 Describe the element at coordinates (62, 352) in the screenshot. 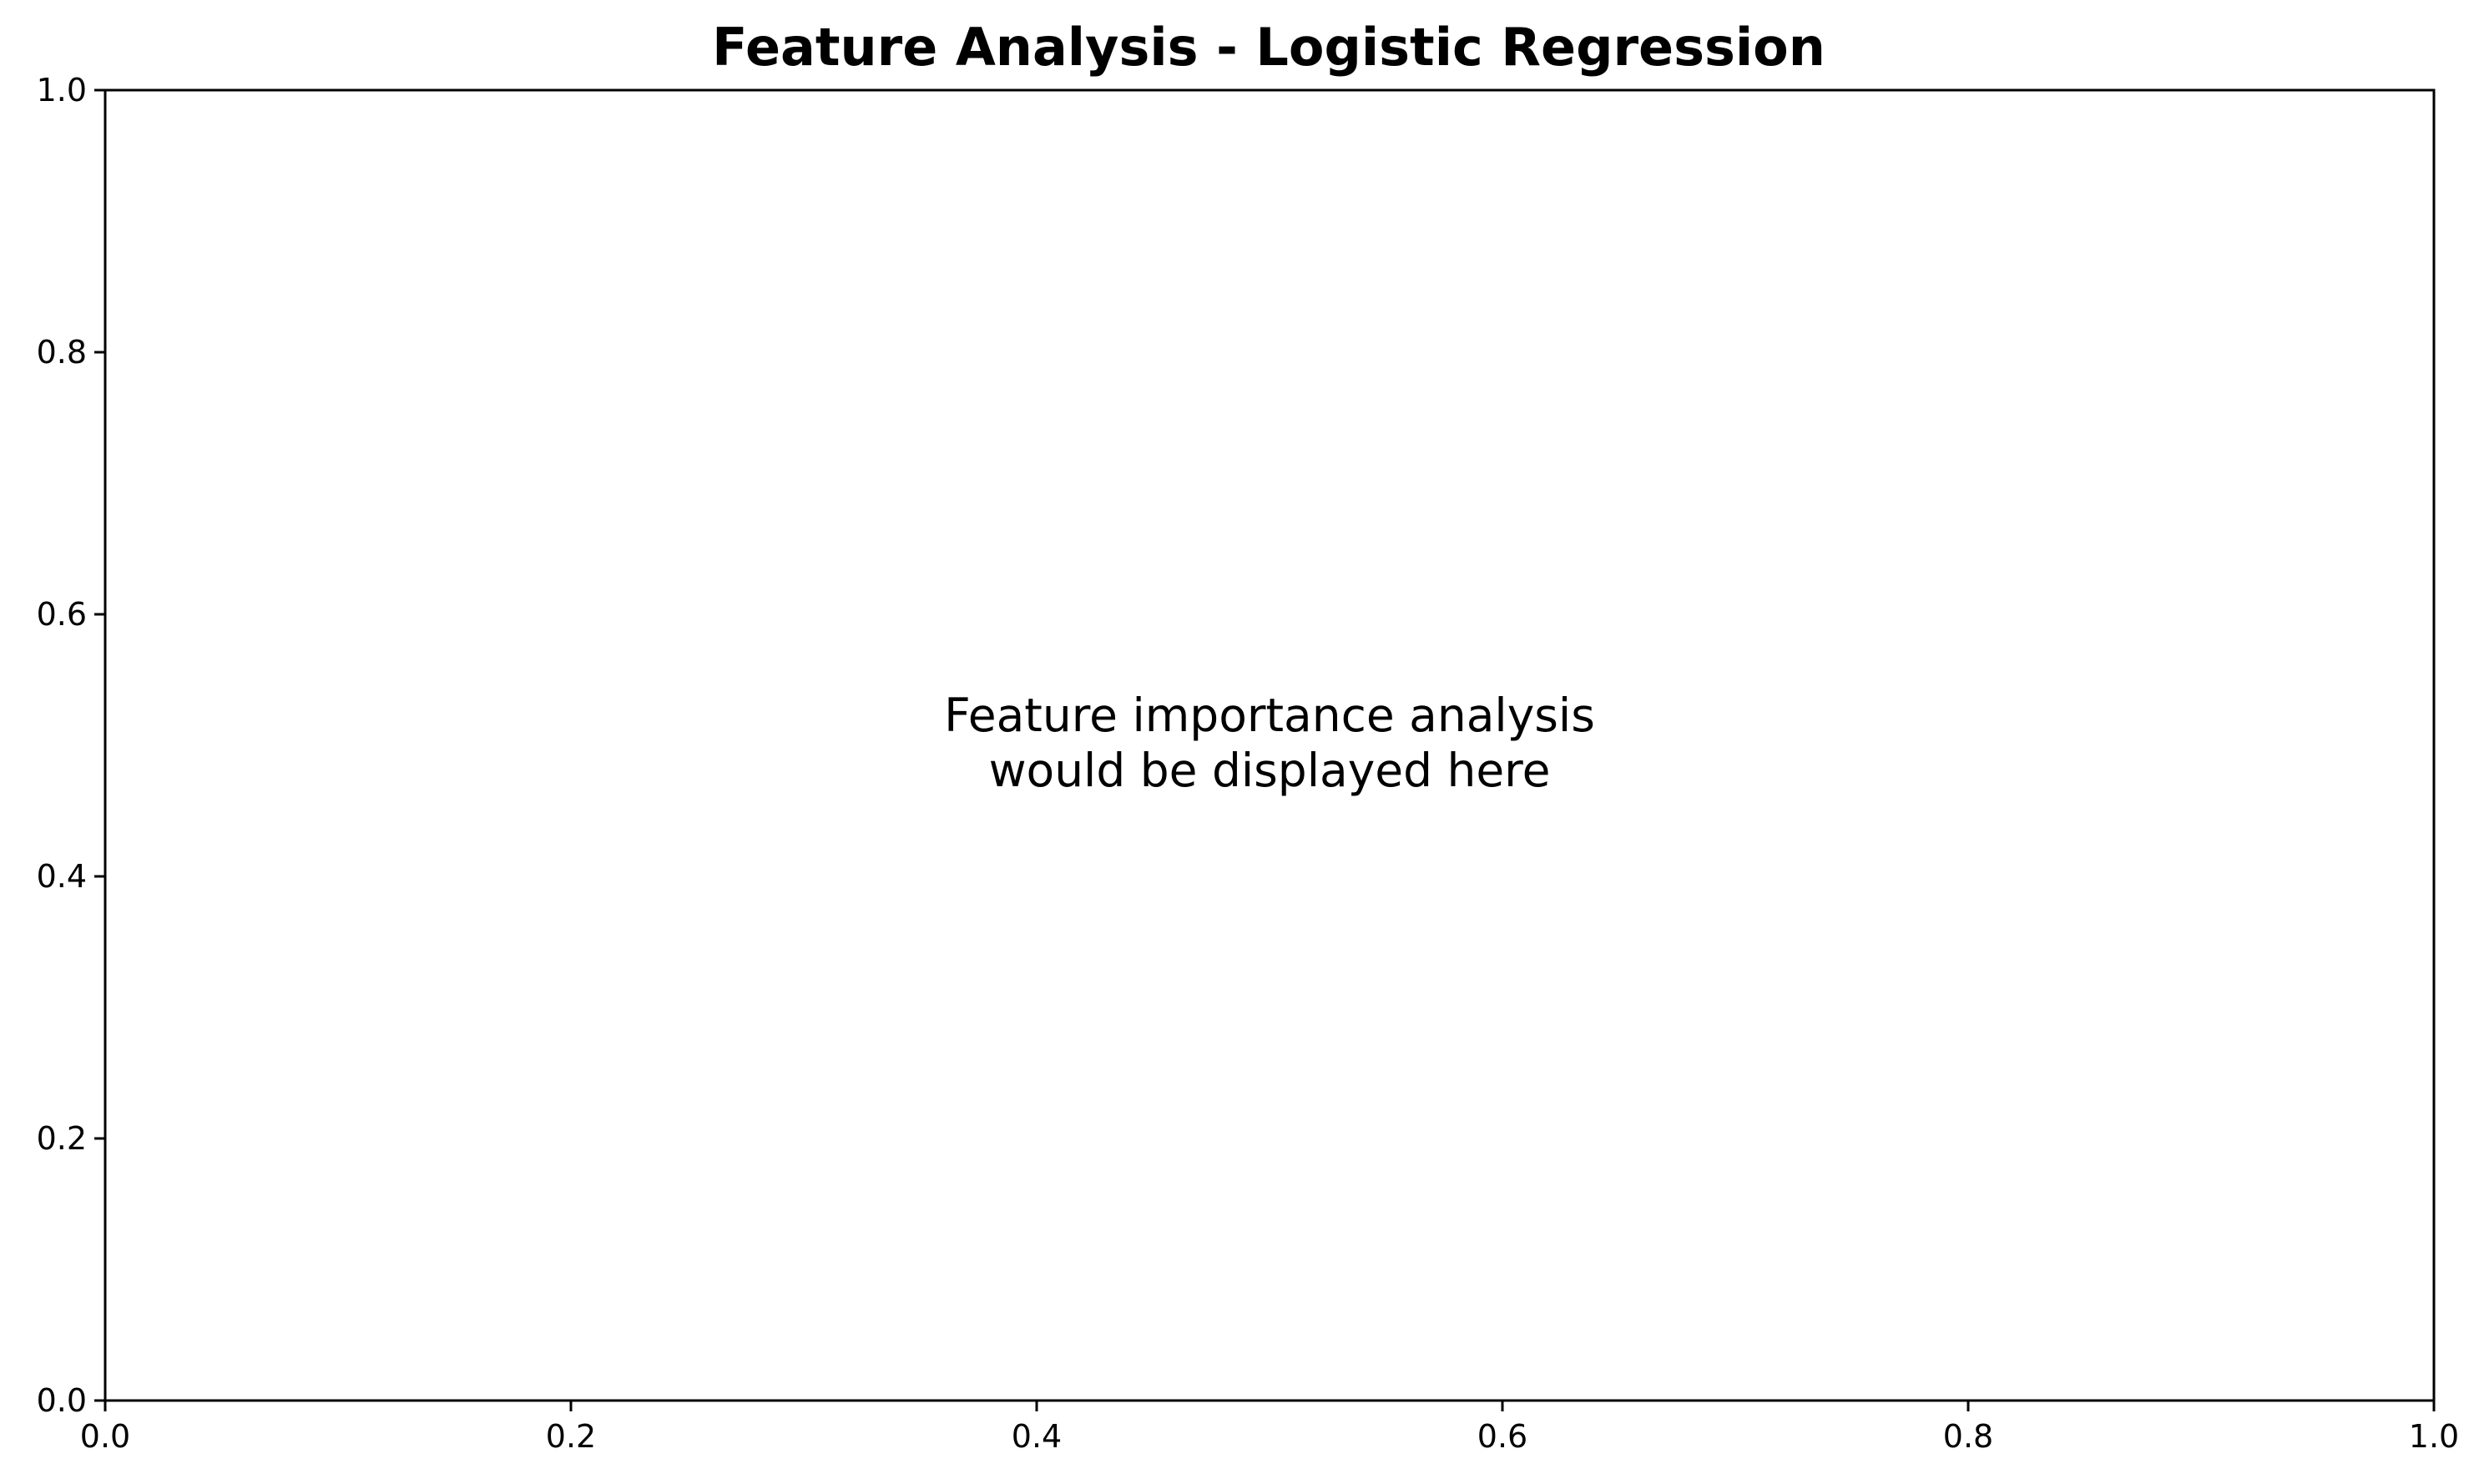

I see `y-tick-label: 0.8` at that location.